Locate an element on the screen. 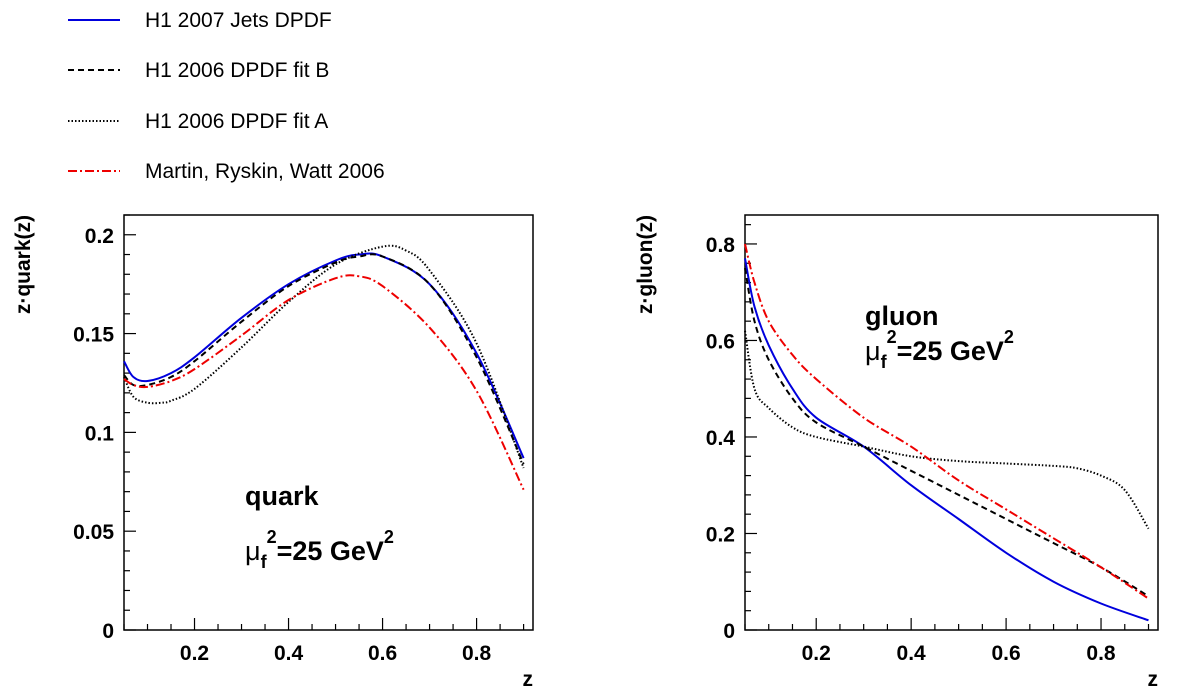 This screenshot has height=692, width=1179. quark-curves is located at coordinates (324, 367).